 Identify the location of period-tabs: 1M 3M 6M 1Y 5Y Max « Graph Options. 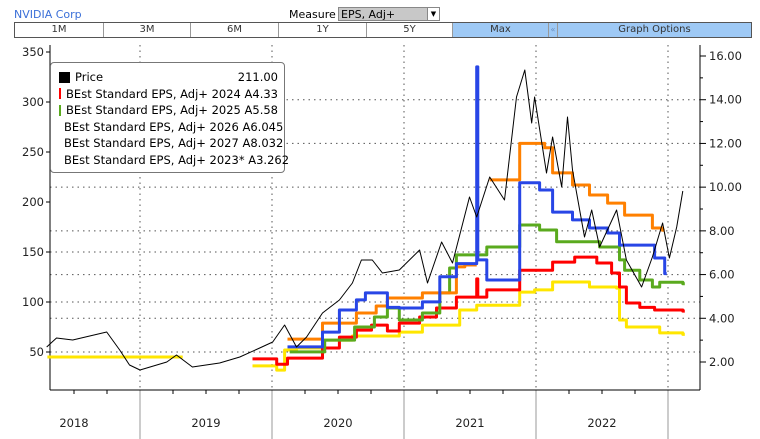
(383, 30).